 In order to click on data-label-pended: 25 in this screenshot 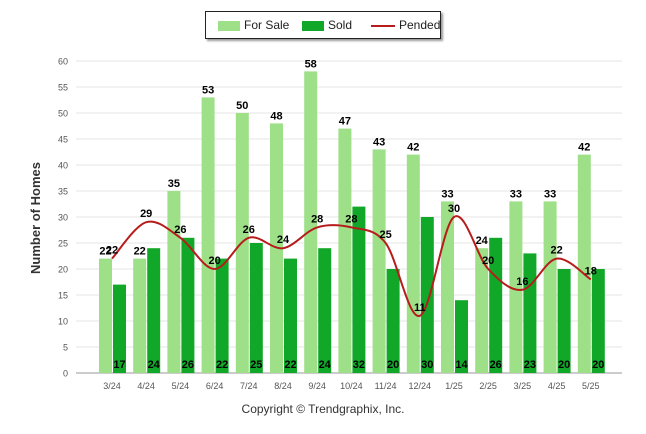, I will do `click(385, 235)`.